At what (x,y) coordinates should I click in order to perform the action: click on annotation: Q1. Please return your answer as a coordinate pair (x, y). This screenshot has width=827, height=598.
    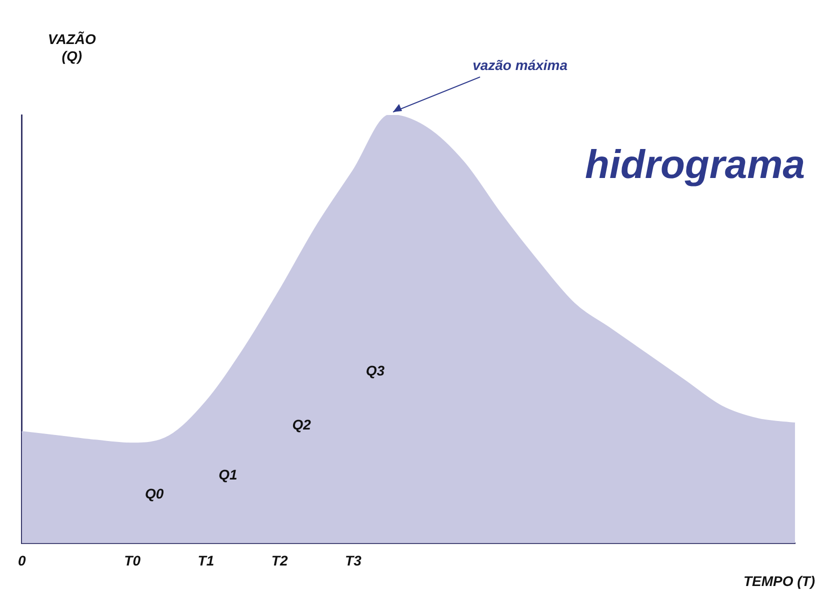
    Looking at the image, I should click on (228, 474).